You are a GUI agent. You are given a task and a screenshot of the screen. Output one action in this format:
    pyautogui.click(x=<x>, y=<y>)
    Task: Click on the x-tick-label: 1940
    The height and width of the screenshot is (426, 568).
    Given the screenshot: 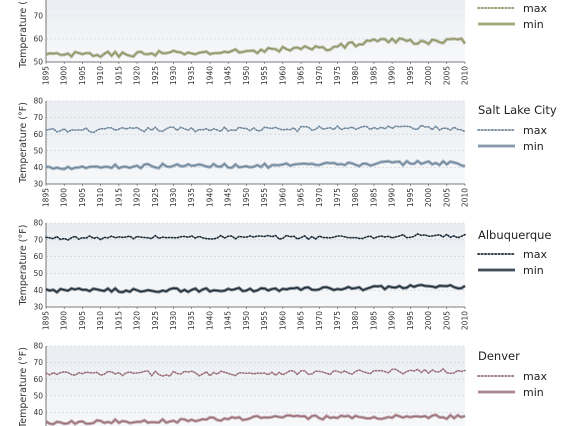 What is the action you would take?
    pyautogui.click(x=209, y=320)
    